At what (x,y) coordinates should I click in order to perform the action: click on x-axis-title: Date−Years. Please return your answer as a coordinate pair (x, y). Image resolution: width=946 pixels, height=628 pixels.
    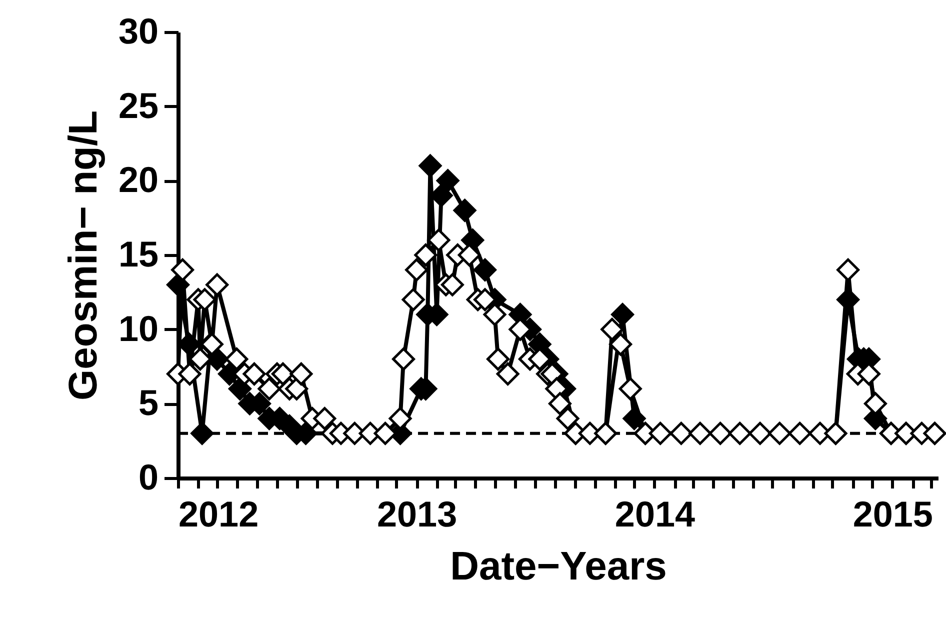
    Looking at the image, I should click on (558, 566).